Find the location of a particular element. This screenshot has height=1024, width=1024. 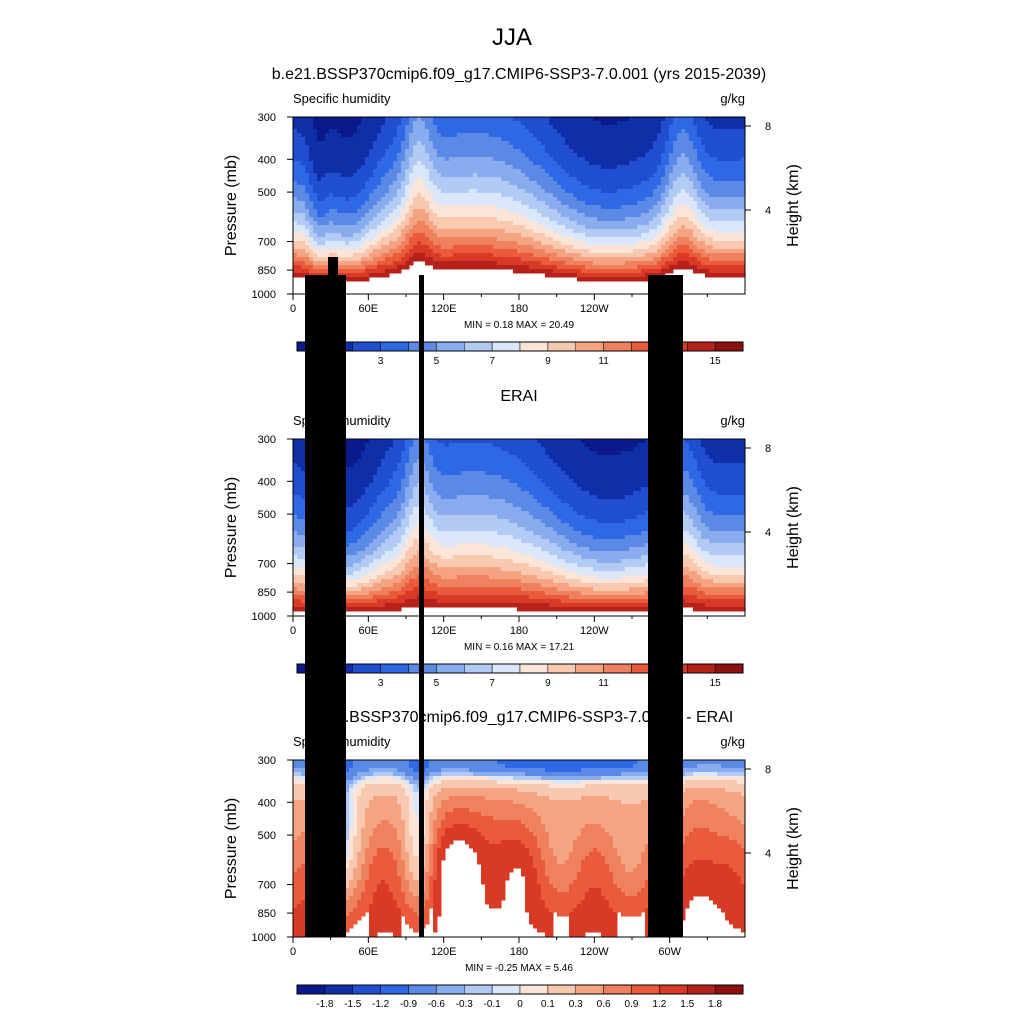

colorbar-label: 1.8 is located at coordinates (715, 1004).